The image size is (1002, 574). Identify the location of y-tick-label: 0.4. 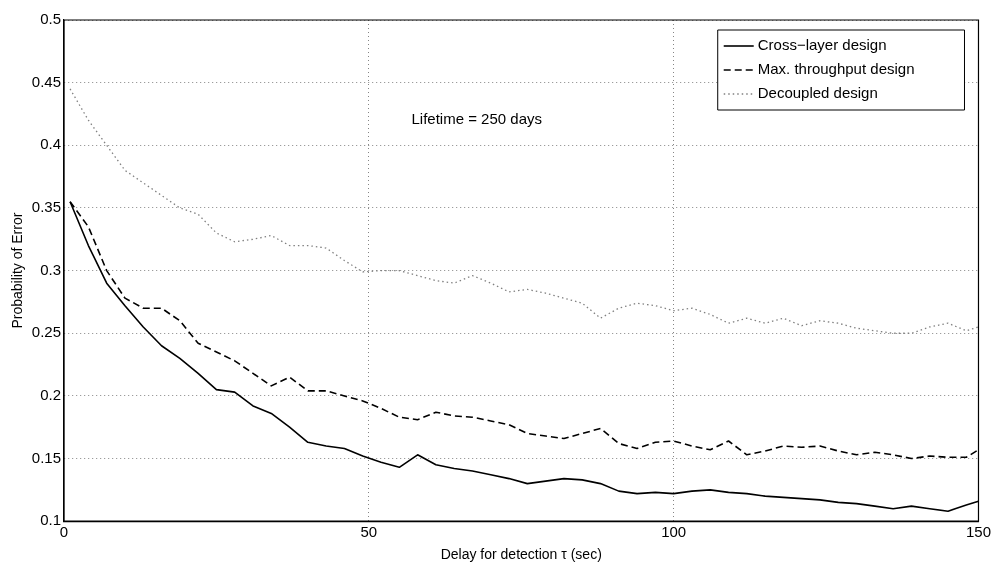
(50, 144).